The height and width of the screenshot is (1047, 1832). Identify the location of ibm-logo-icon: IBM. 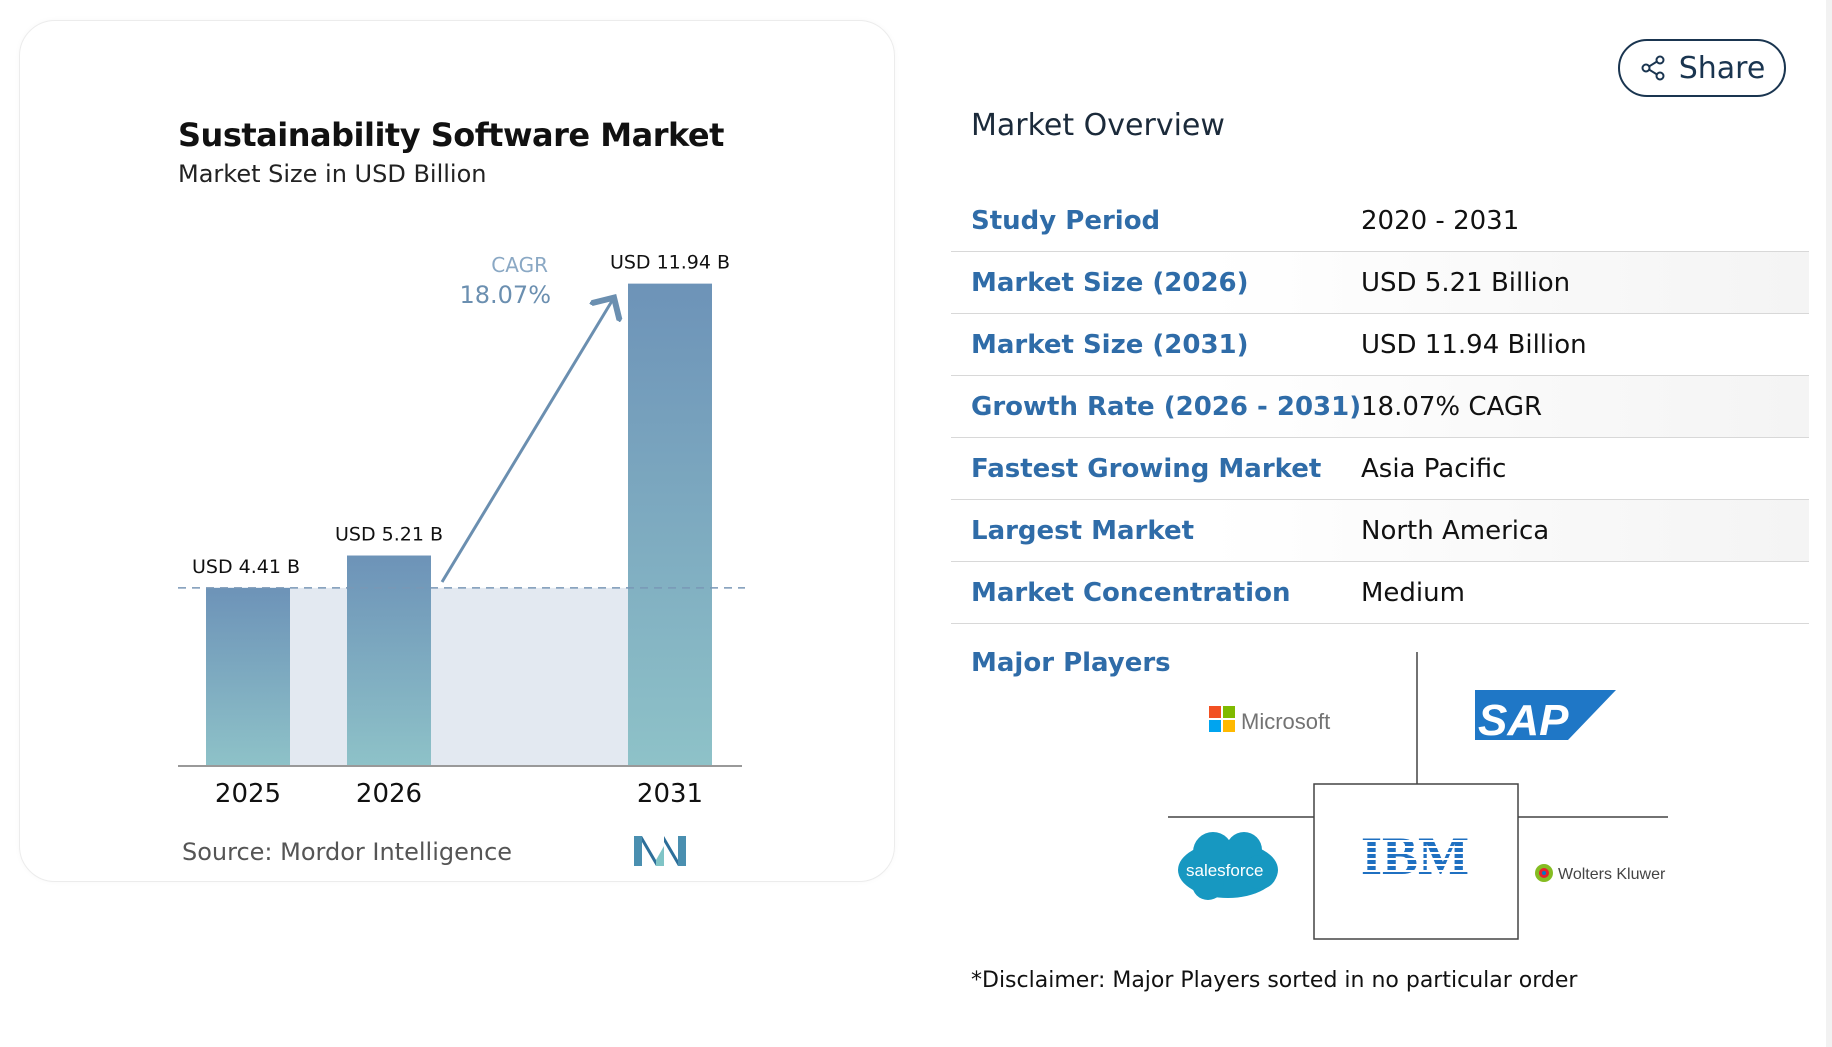
(1412, 856).